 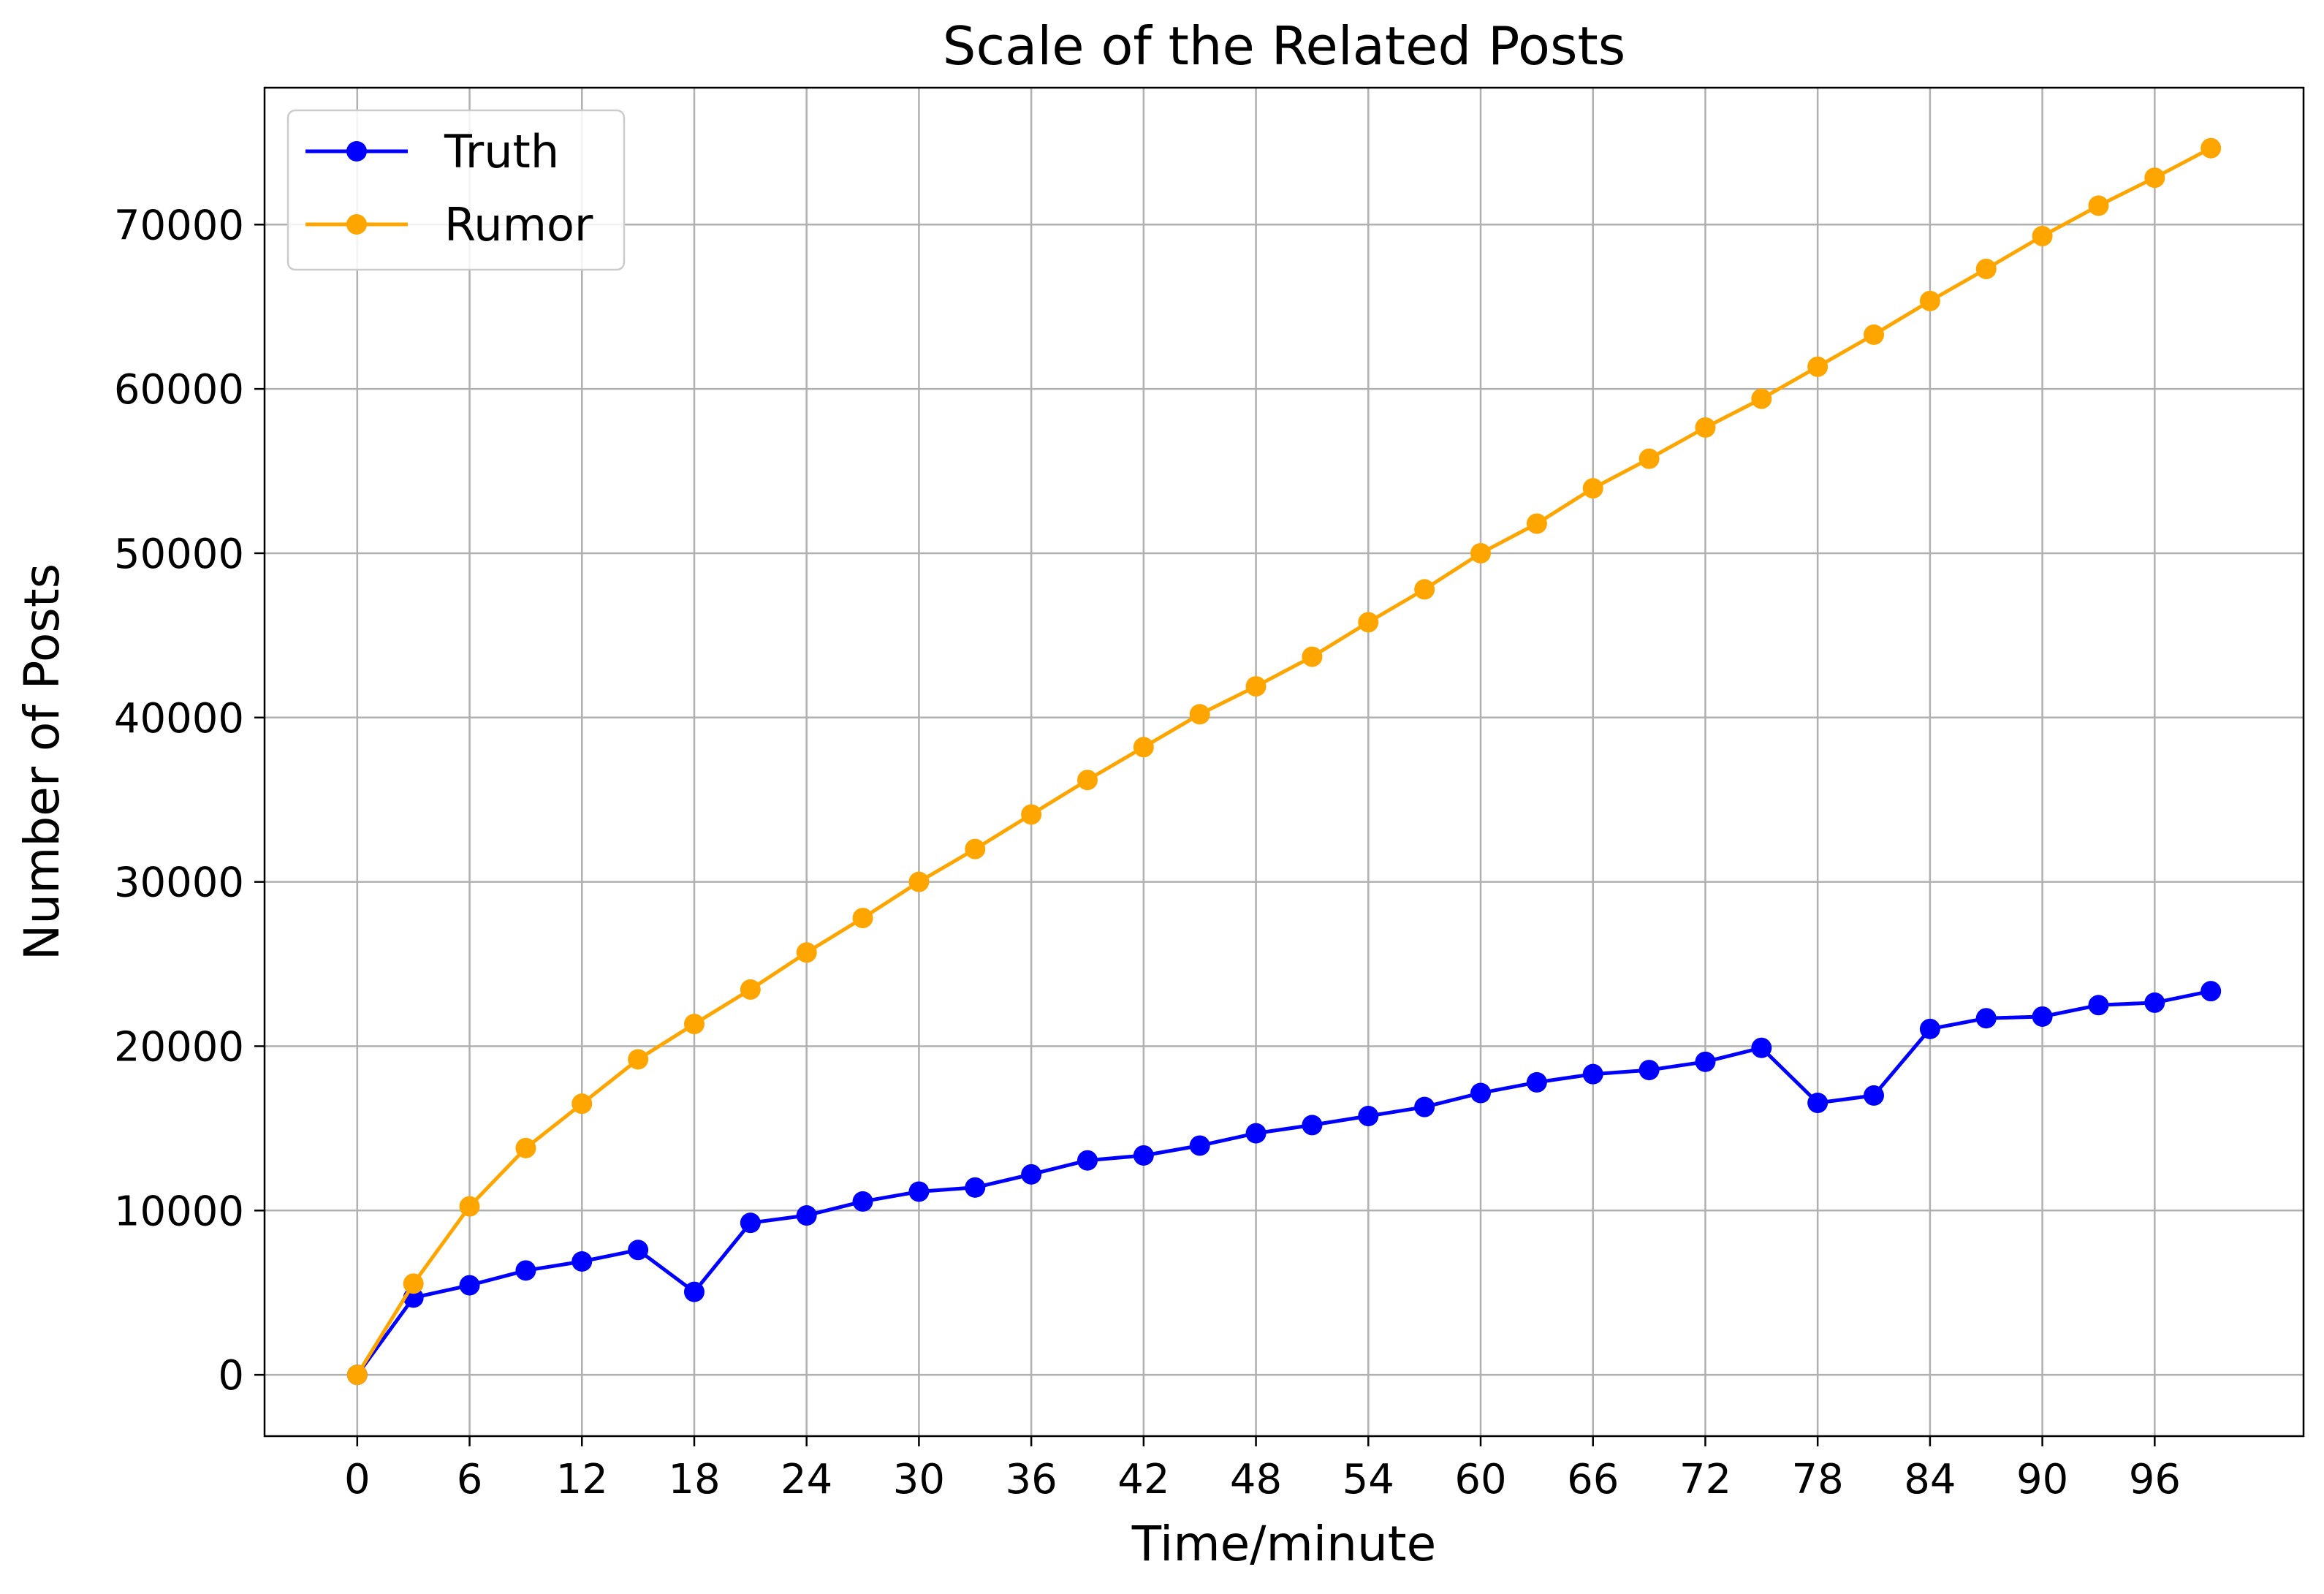 What do you see at coordinates (179, 883) in the screenshot?
I see `y-tick-label: 30000` at bounding box center [179, 883].